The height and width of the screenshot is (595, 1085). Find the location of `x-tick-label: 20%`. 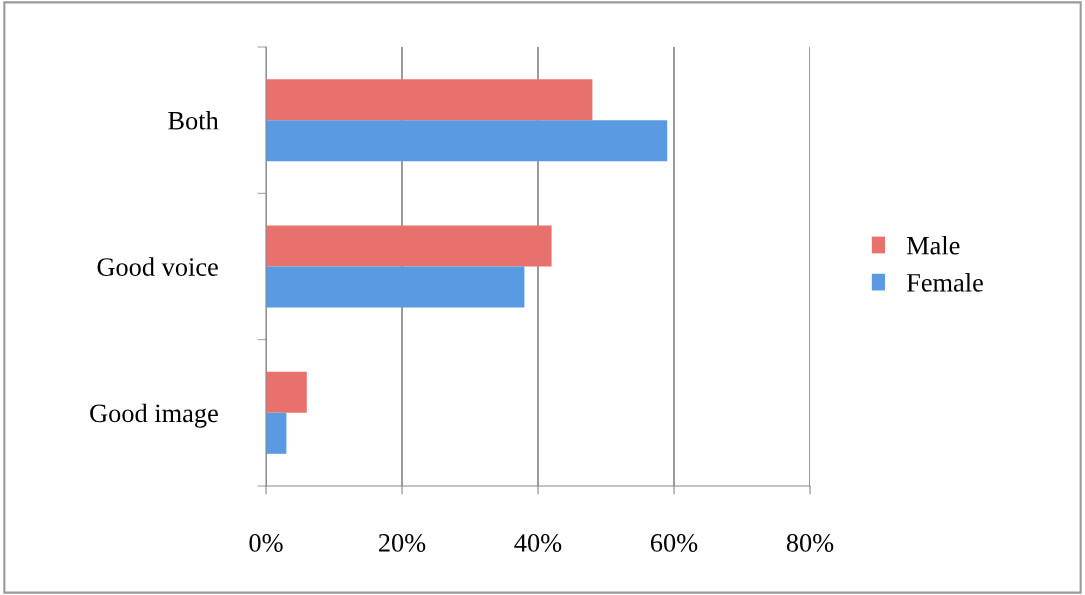

x-tick-label: 20% is located at coordinates (402, 542).